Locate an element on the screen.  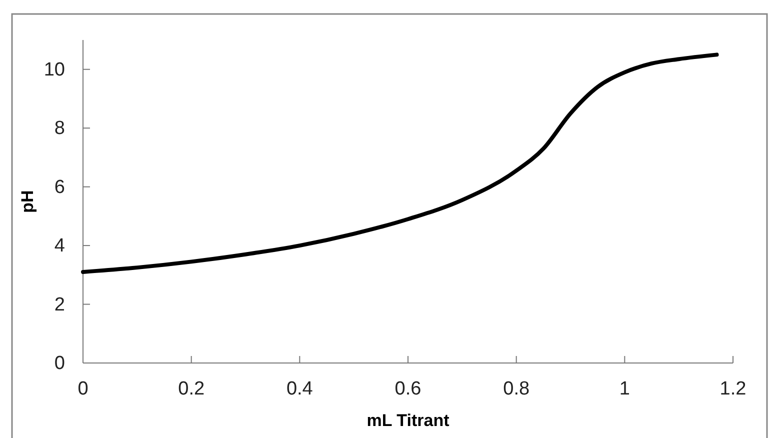
x-tick-label: 1 is located at coordinates (624, 389).